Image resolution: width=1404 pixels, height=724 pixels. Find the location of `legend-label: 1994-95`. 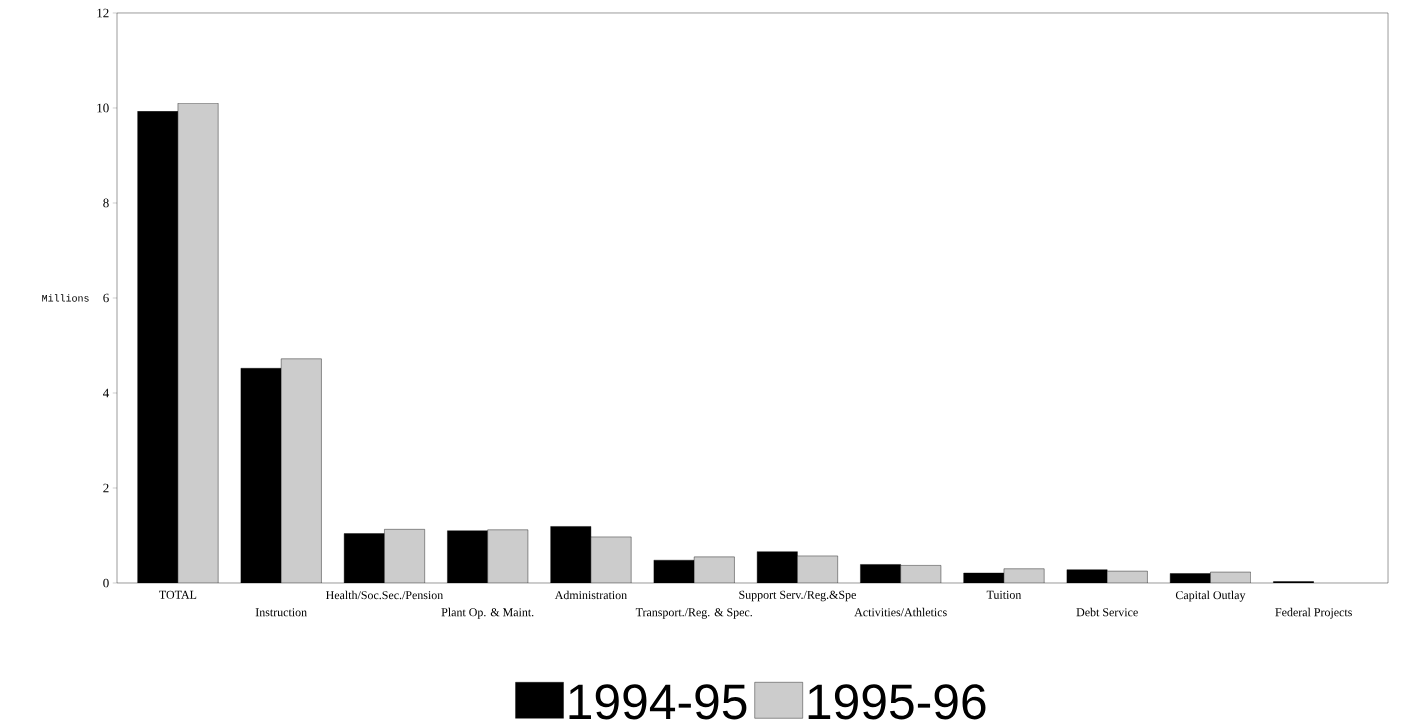

legend-label: 1994-95 is located at coordinates (658, 701).